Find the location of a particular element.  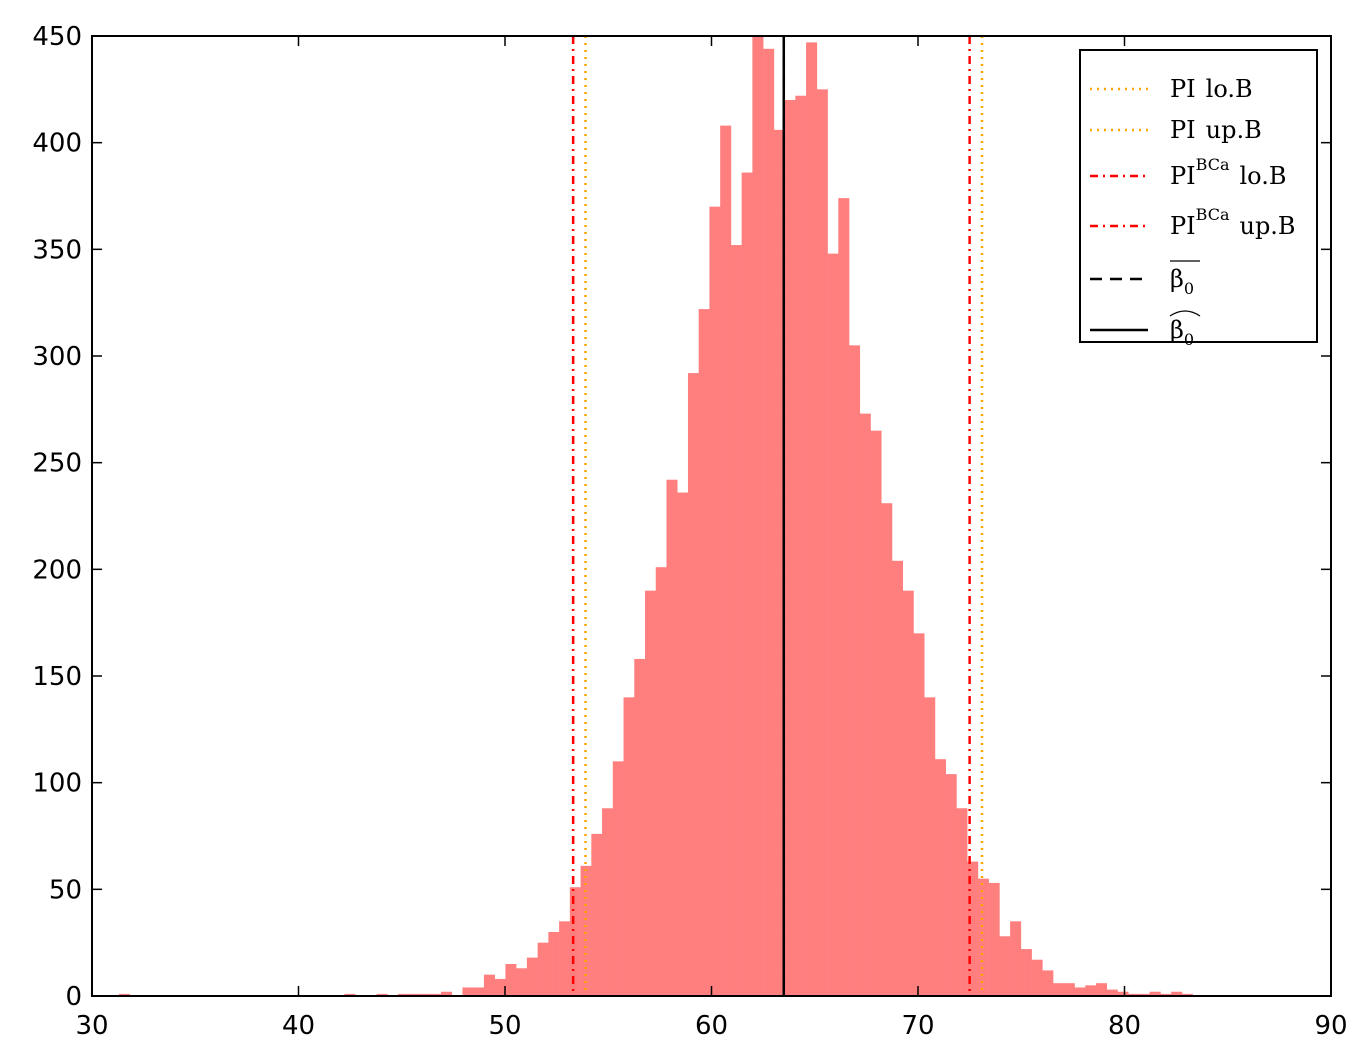

y-tick-label: 300 is located at coordinates (57, 357).